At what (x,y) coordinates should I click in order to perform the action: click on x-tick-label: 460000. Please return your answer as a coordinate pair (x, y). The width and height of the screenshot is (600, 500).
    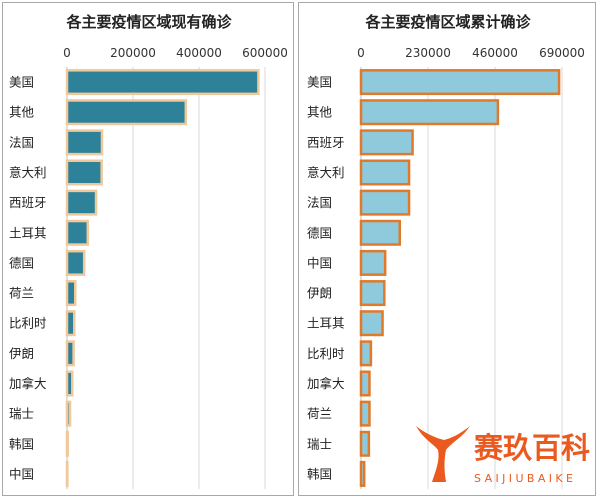
    Looking at the image, I should click on (495, 53).